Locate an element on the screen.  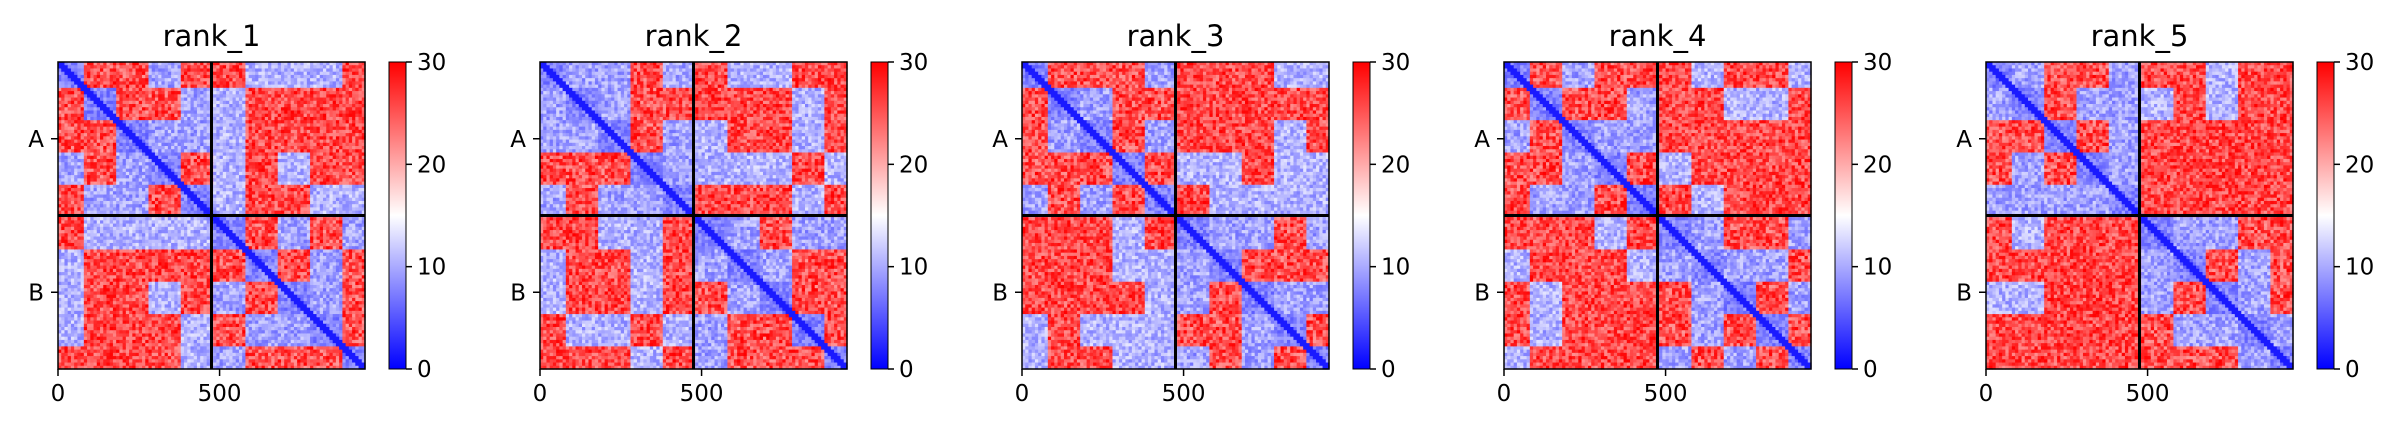
panel-title: rank_1 is located at coordinates (212, 36).